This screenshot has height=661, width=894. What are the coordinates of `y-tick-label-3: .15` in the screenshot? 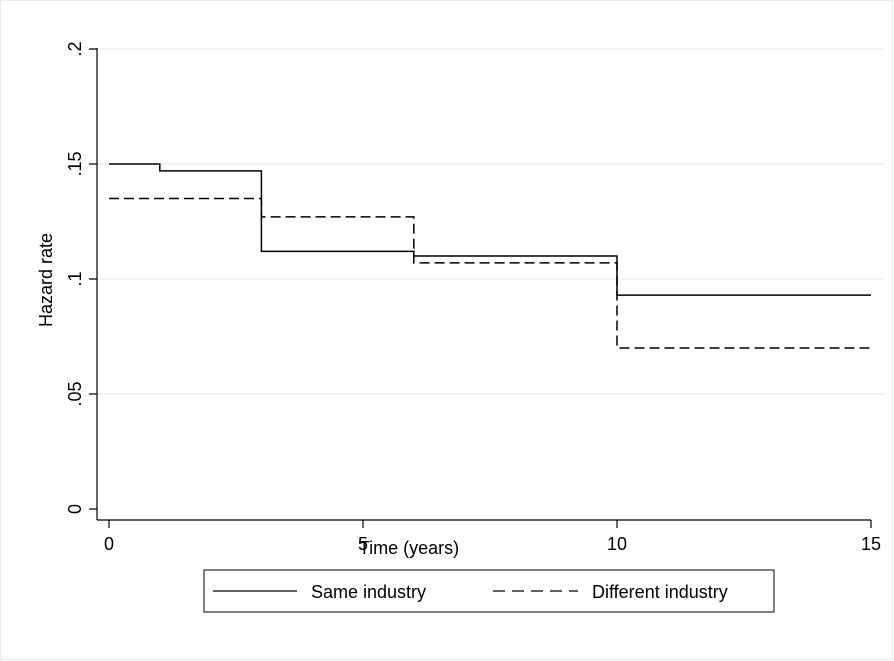 It's located at (75, 163).